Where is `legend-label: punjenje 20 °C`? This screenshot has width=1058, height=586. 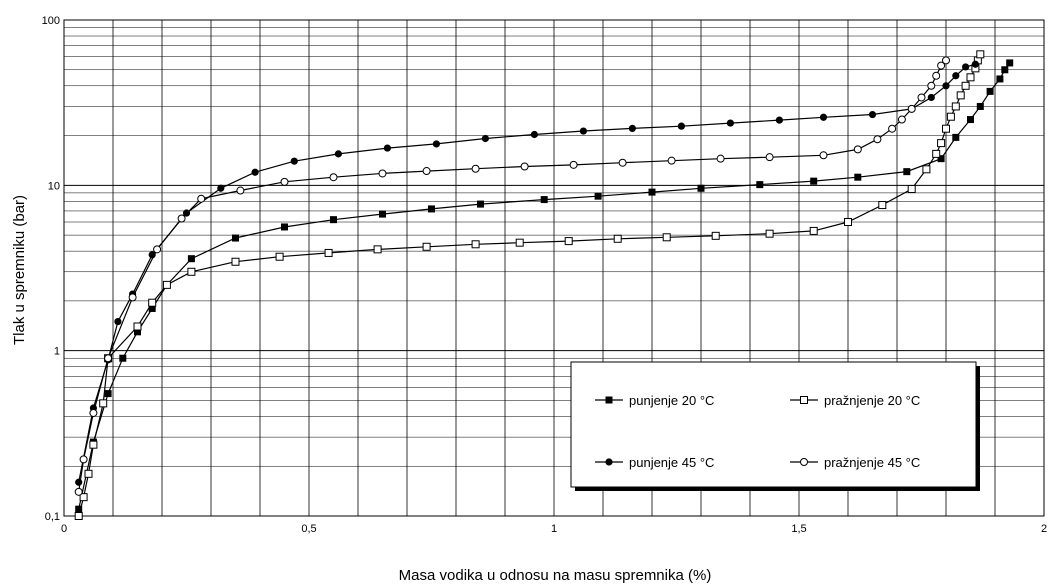 legend-label: punjenje 20 °C is located at coordinates (671, 400).